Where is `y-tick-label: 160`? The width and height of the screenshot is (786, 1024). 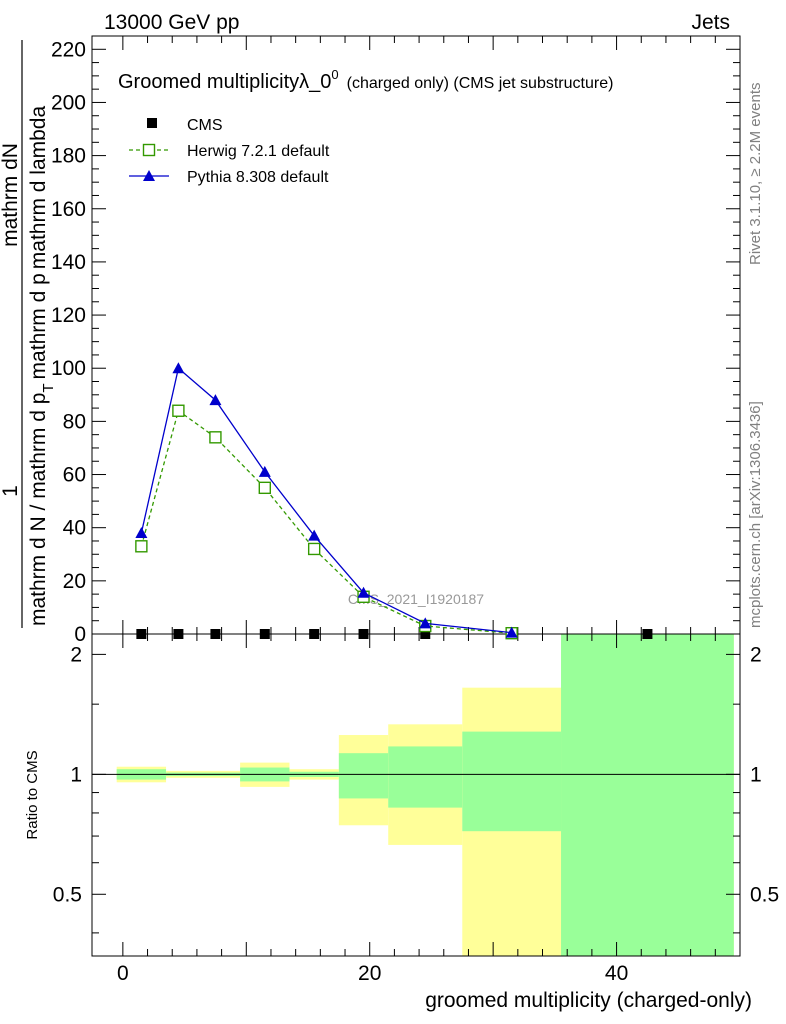 y-tick-label: 160 is located at coordinates (68, 209).